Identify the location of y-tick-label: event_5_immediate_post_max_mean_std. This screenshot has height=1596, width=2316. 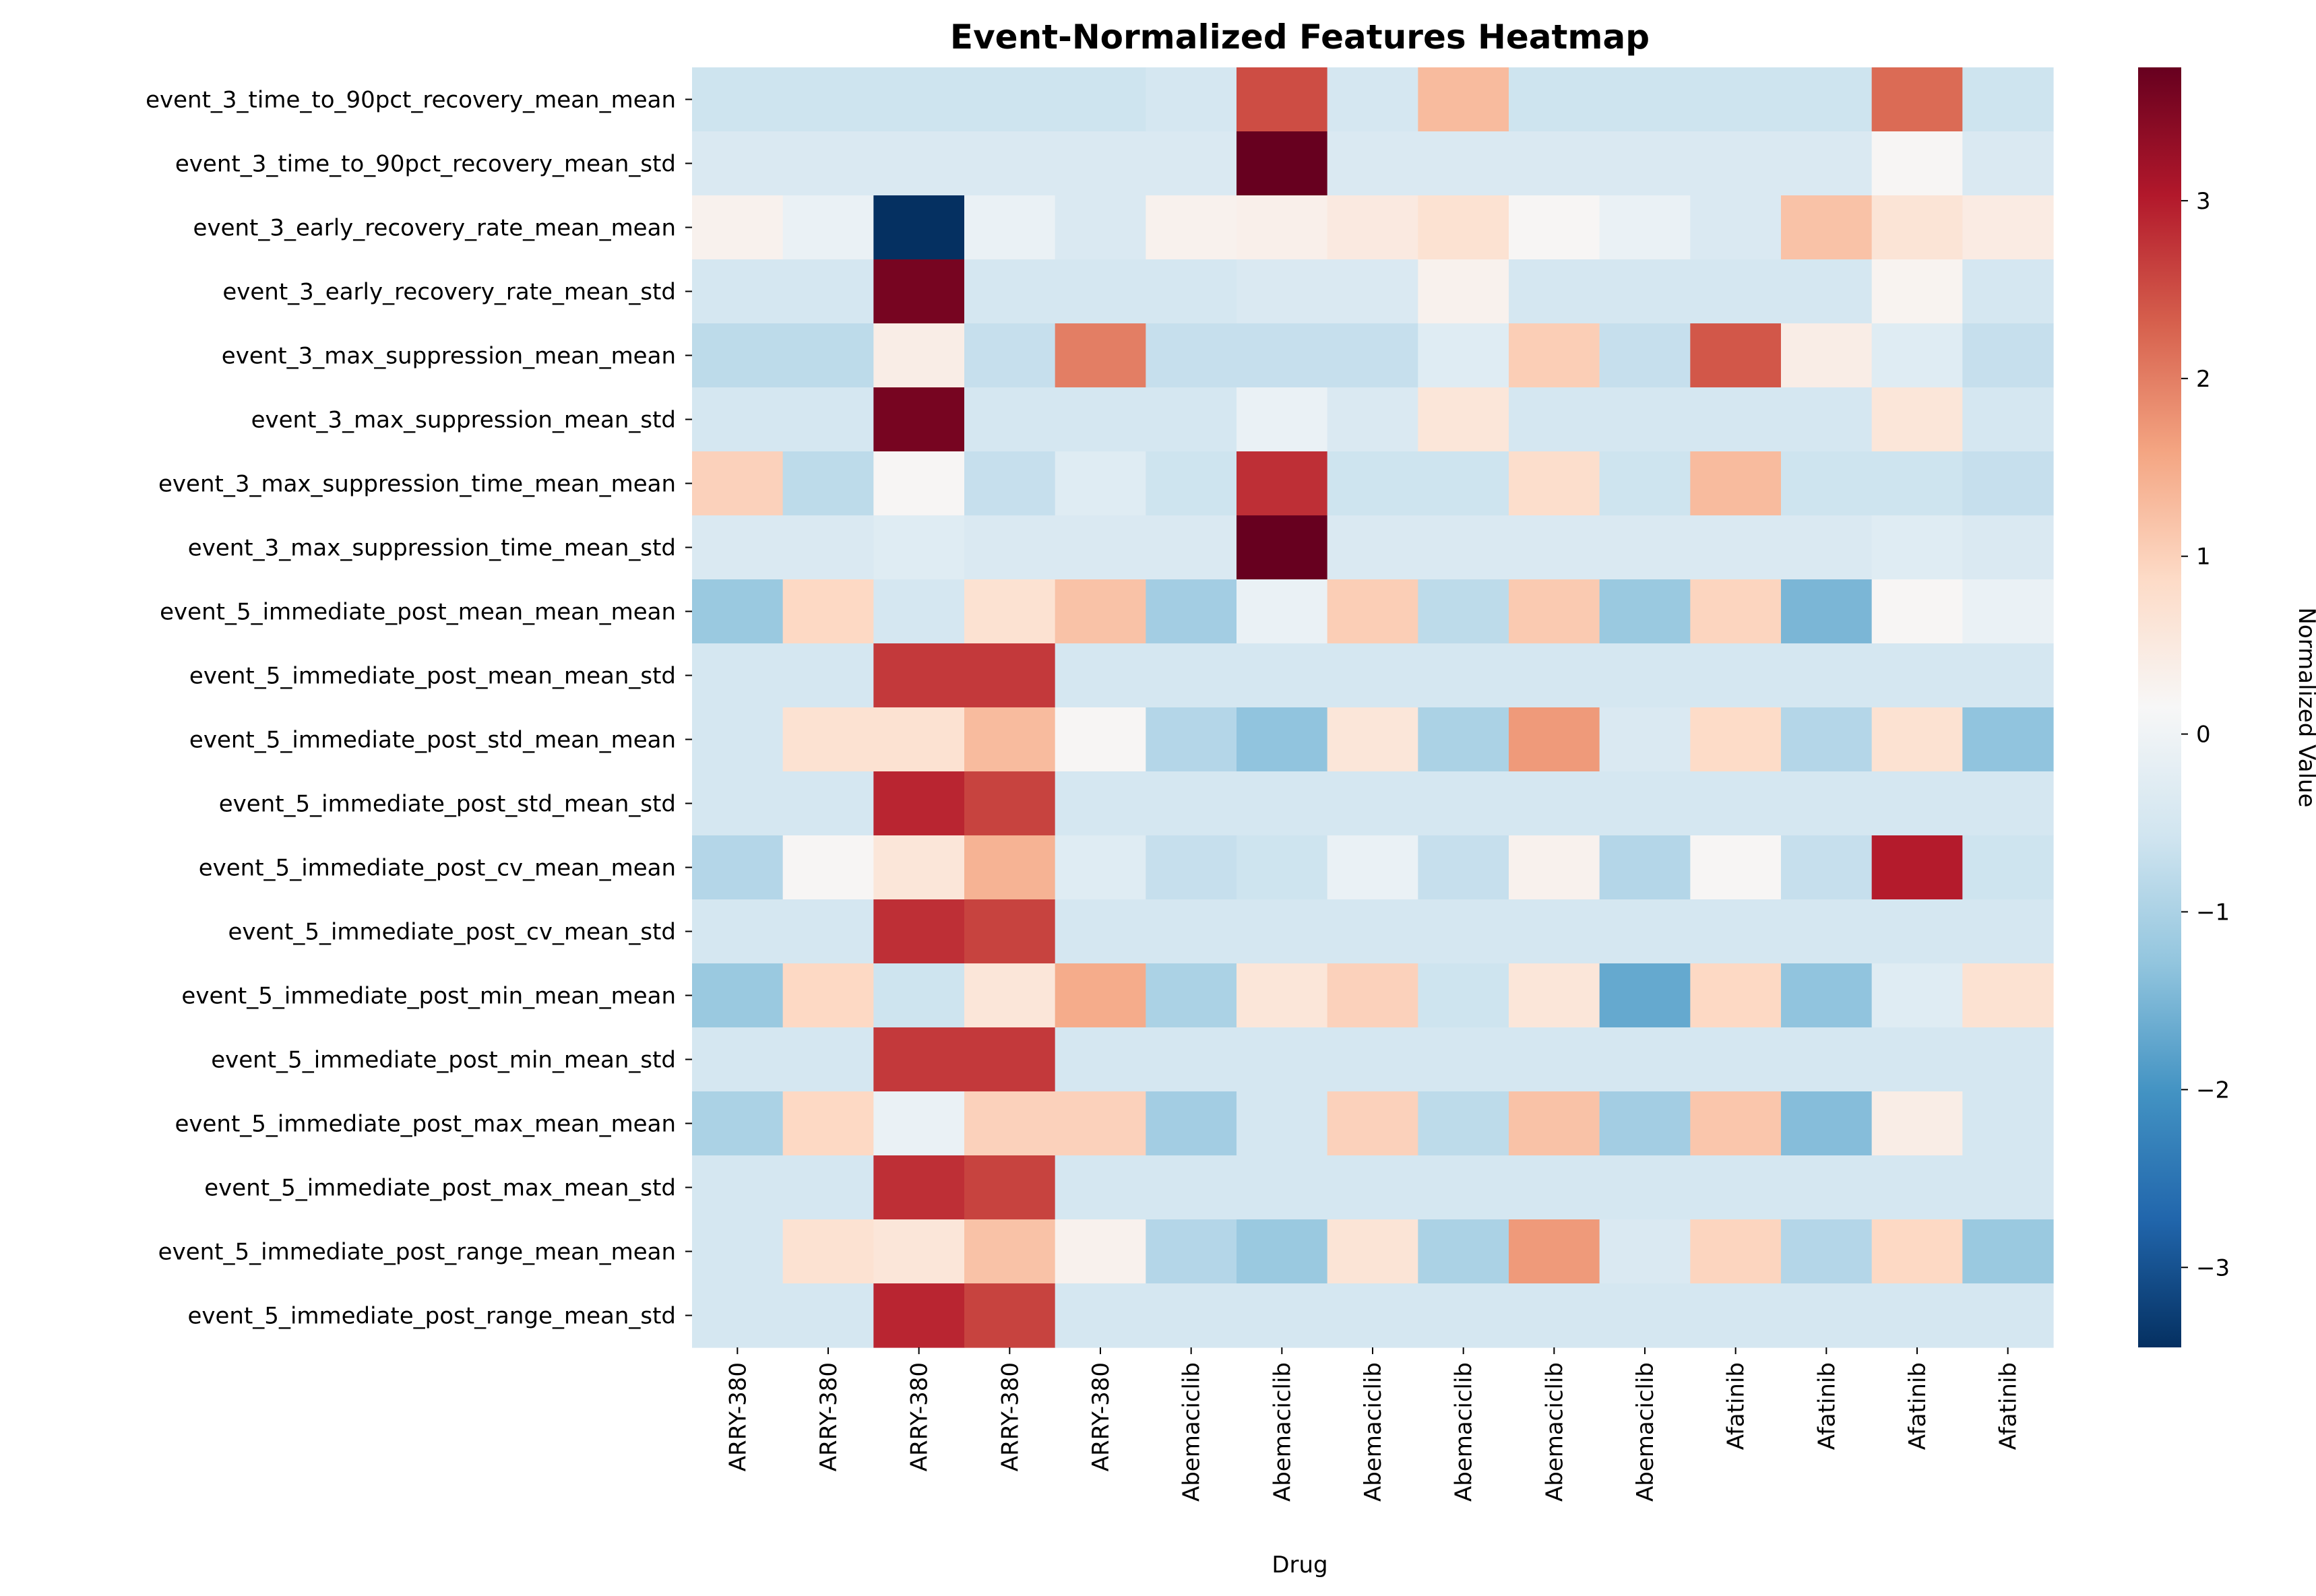
(440, 1188).